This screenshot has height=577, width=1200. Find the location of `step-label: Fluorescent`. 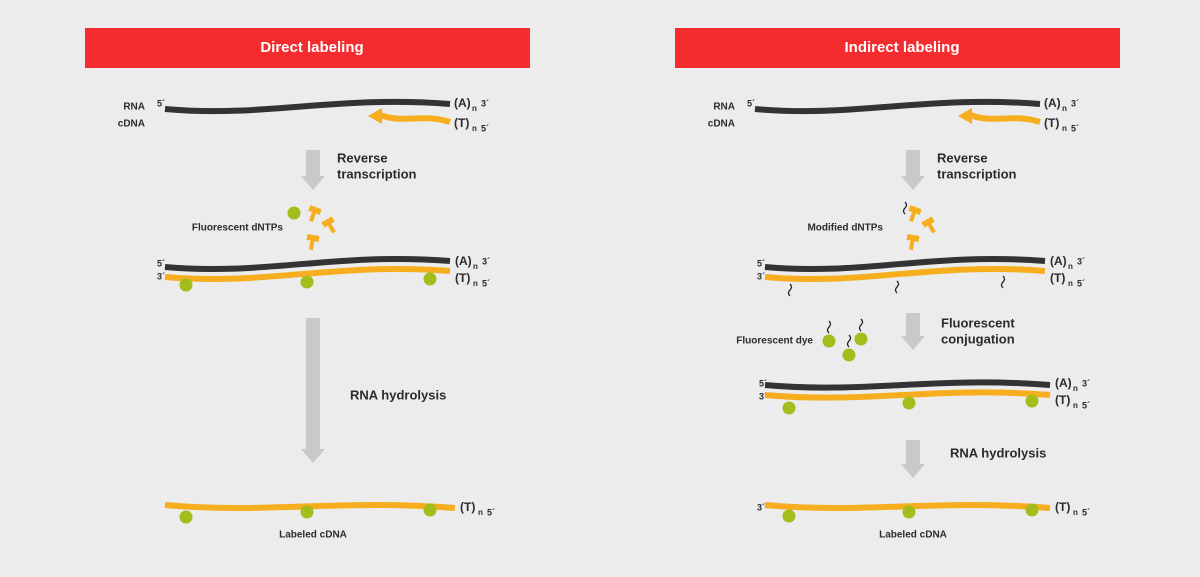

step-label: Fluorescent is located at coordinates (978, 322).